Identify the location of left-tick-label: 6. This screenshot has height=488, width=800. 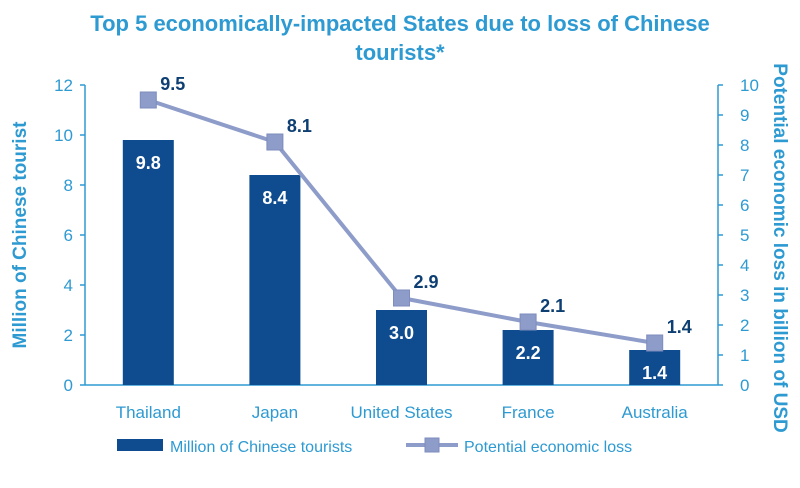
(68, 235).